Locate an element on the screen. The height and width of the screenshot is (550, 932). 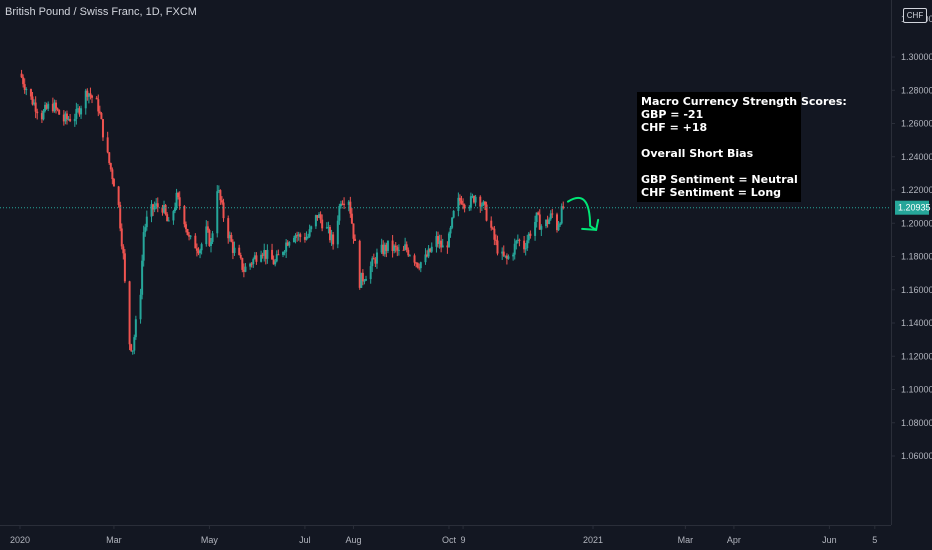
price-tick-label: 1.26000 is located at coordinates (916, 124).